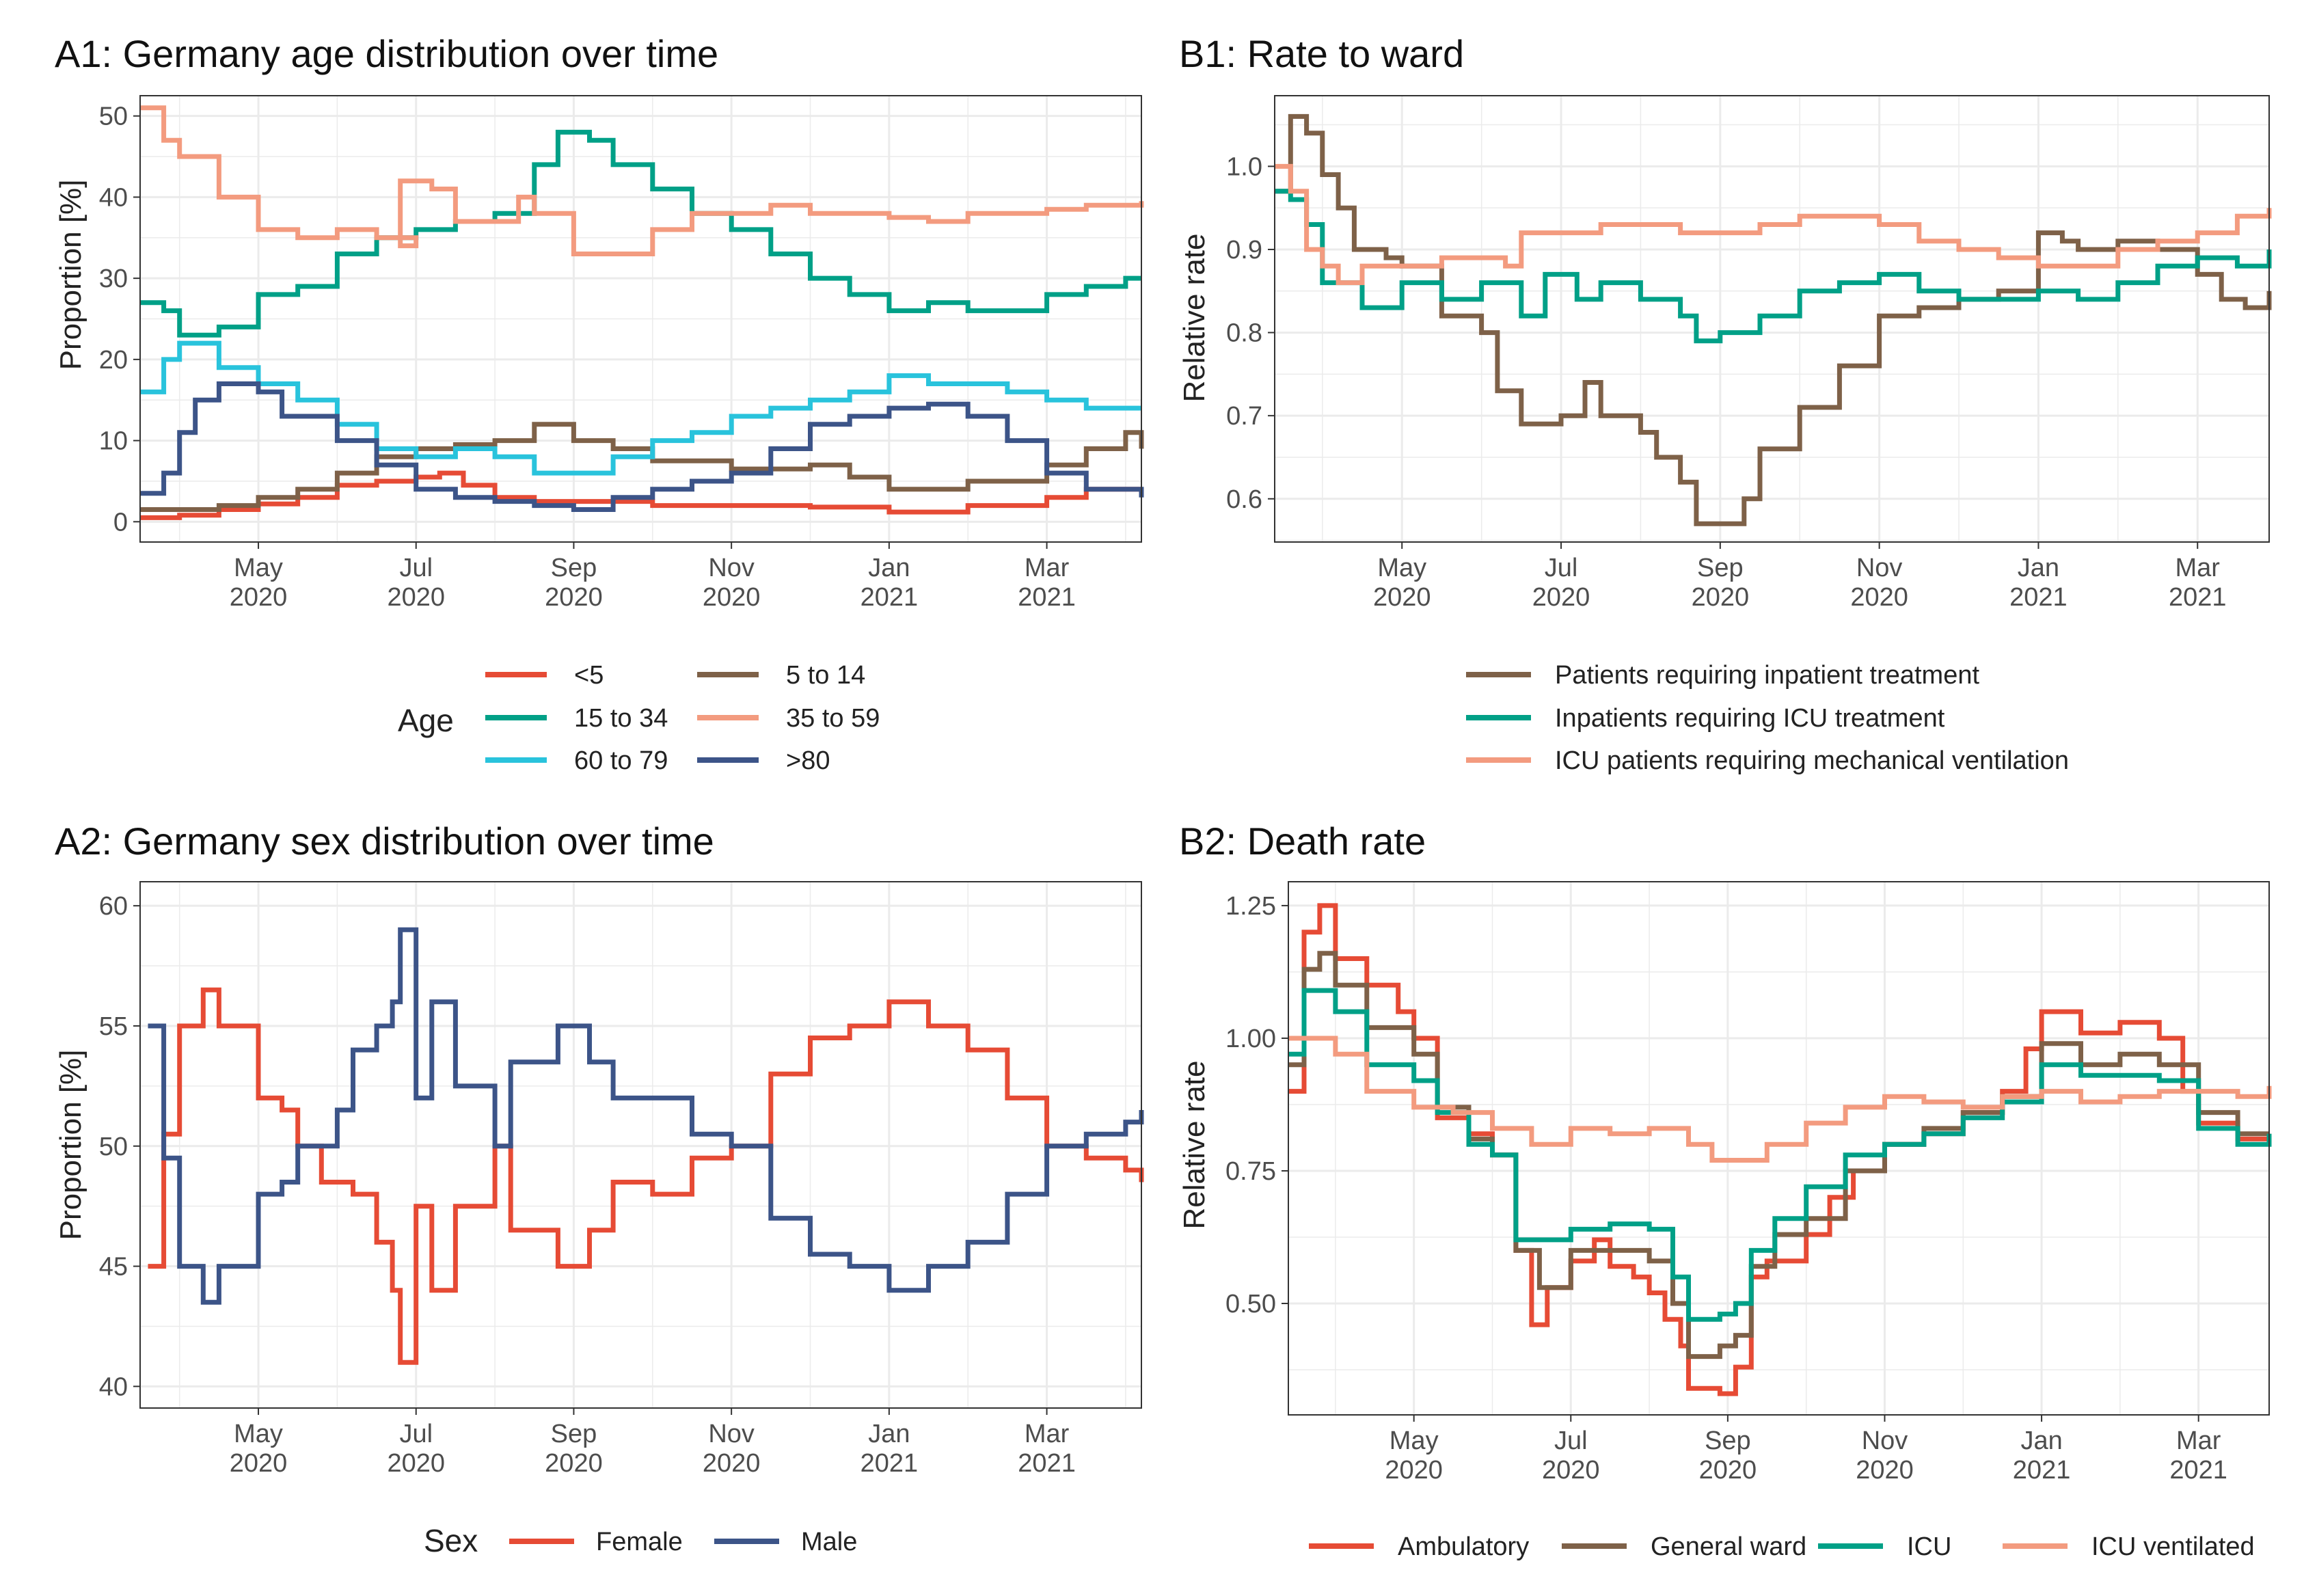 The image size is (2304, 1596). I want to click on legend-label-15-to-34: 15 to 34, so click(621, 718).